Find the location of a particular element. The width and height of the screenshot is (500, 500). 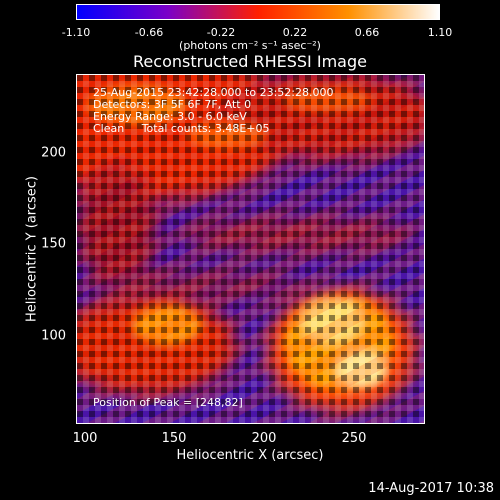

info-detectors: Detectors: 3F 5F 6F 7F, Att 0 is located at coordinates (172, 104).